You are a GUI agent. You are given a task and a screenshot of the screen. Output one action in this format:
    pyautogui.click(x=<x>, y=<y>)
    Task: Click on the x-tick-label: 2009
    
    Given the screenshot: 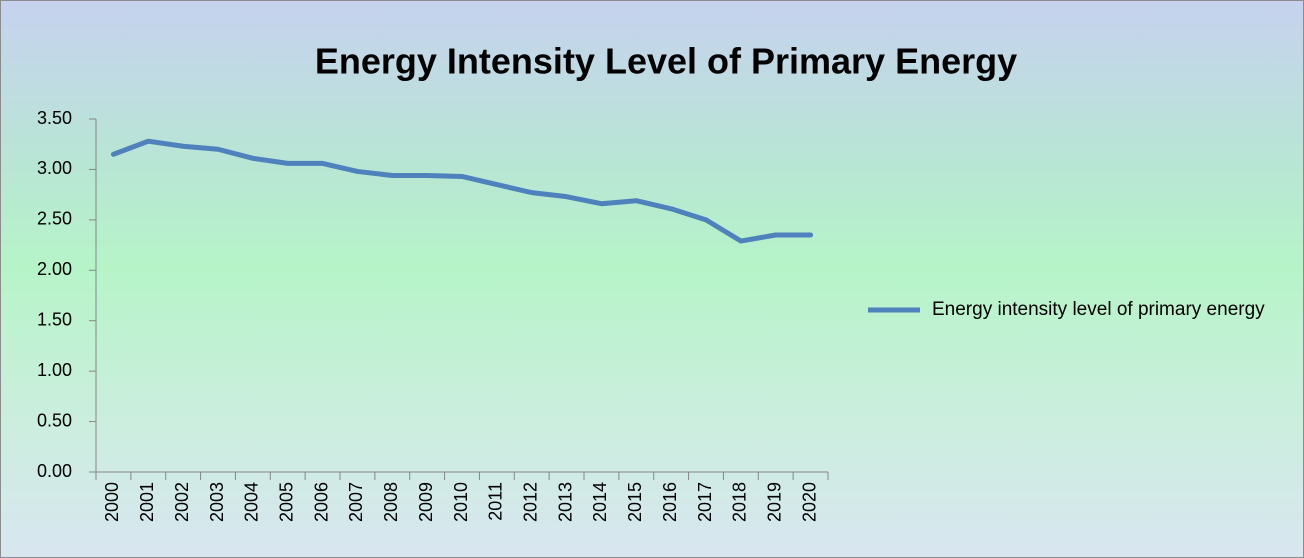 What is the action you would take?
    pyautogui.click(x=426, y=502)
    